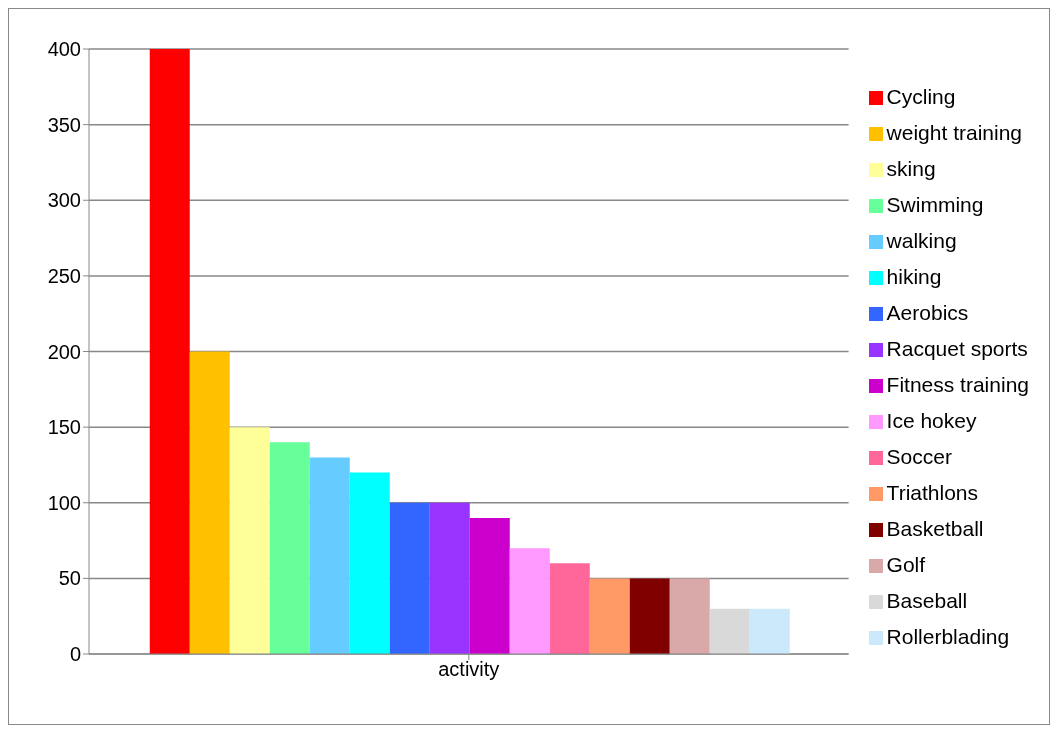 The height and width of the screenshot is (735, 1064). What do you see at coordinates (927, 312) in the screenshot?
I see `legend-label: Aerobics` at bounding box center [927, 312].